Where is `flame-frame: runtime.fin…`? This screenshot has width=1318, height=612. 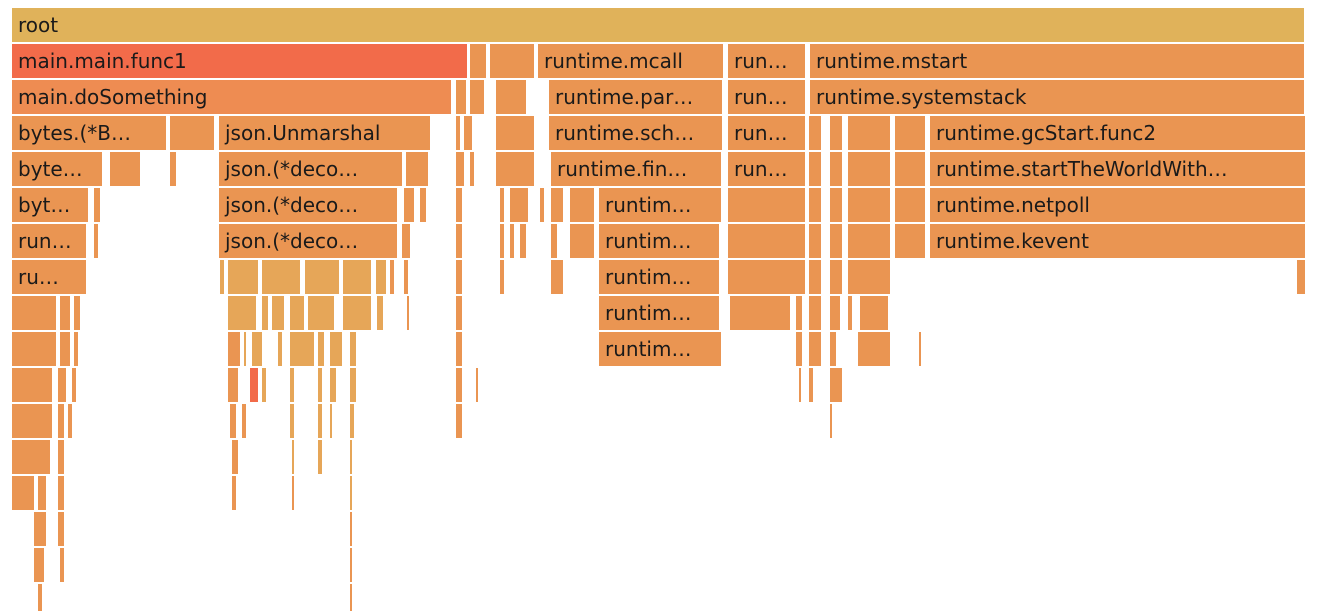
flame-frame: runtime.fin… is located at coordinates (637, 169).